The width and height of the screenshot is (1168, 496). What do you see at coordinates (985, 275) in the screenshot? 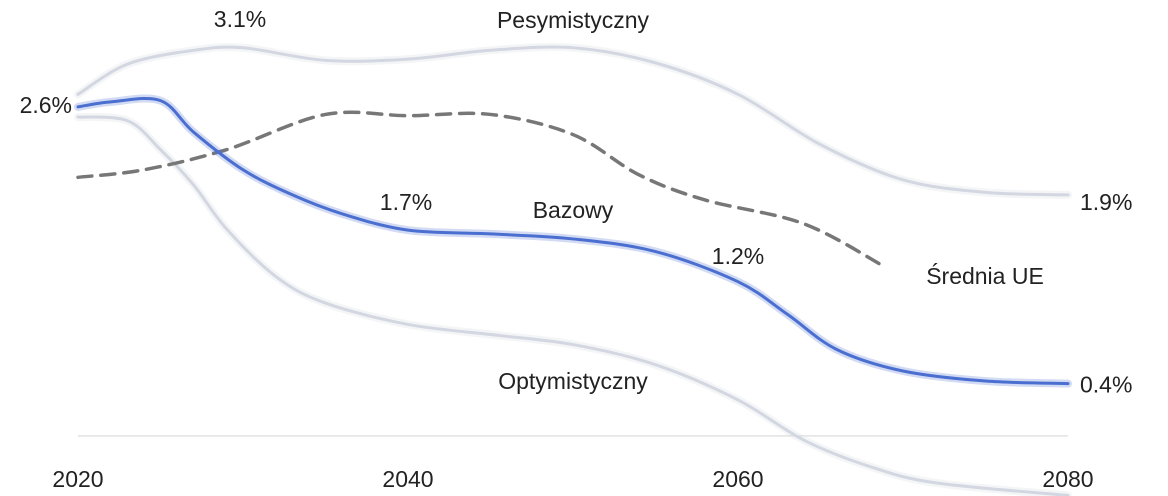
I see `series-label: Średnia UE` at bounding box center [985, 275].